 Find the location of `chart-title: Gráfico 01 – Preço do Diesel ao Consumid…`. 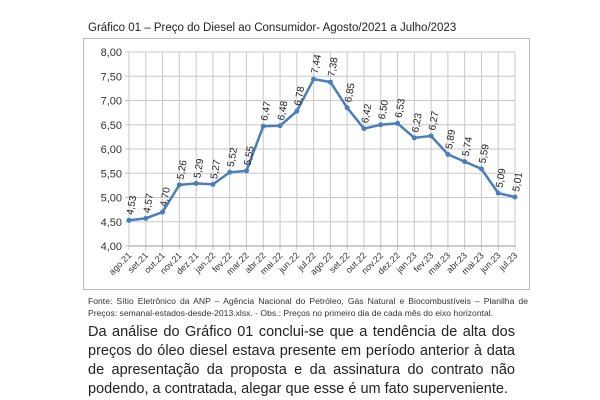

chart-title: Gráfico 01 – Preço do Diesel ao Consumid… is located at coordinates (272, 28).